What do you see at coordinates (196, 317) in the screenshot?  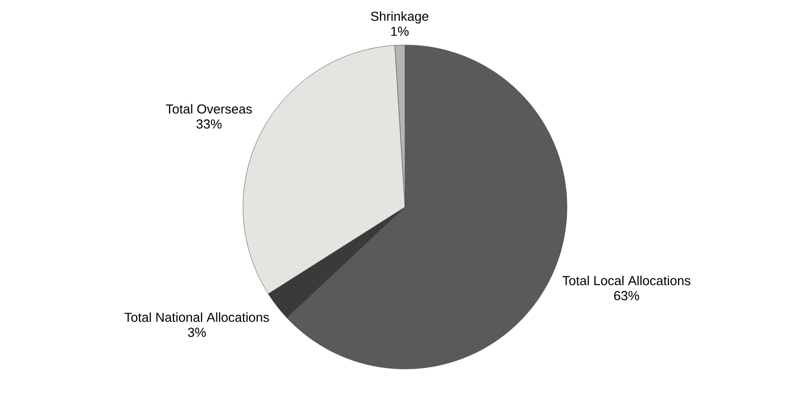 I see `slice-label: Total National Allocations` at bounding box center [196, 317].